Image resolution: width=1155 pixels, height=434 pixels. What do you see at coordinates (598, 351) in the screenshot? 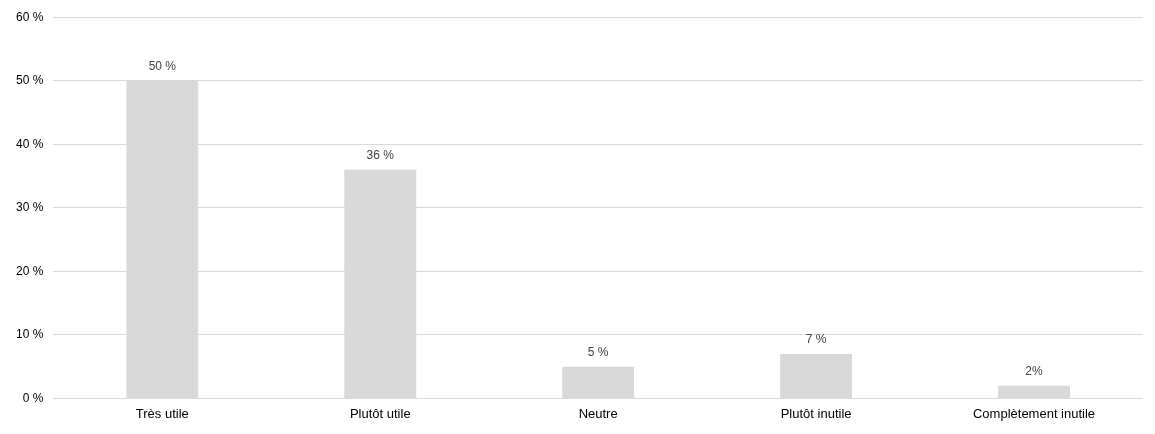
I see `data-label: 5 %` at bounding box center [598, 351].